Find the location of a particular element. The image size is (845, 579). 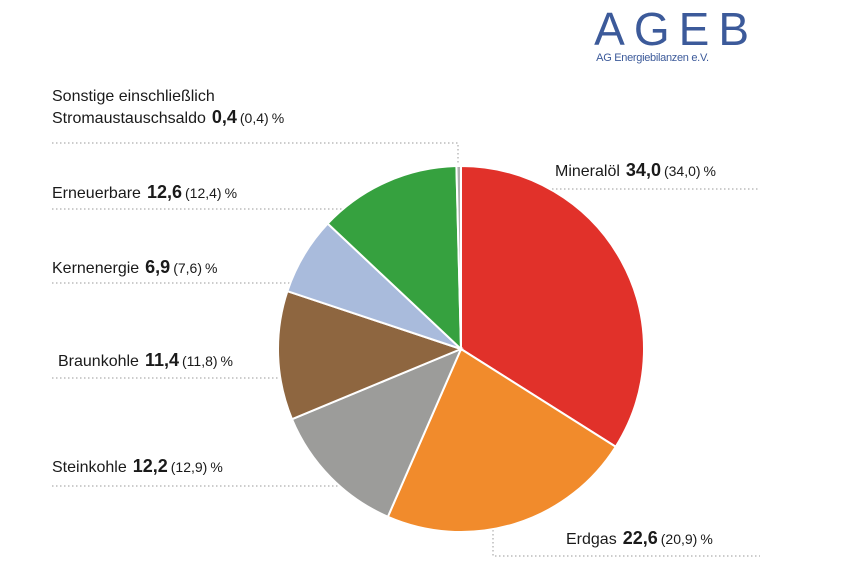

prev-braunkohle: (11,8) is located at coordinates (200, 361).